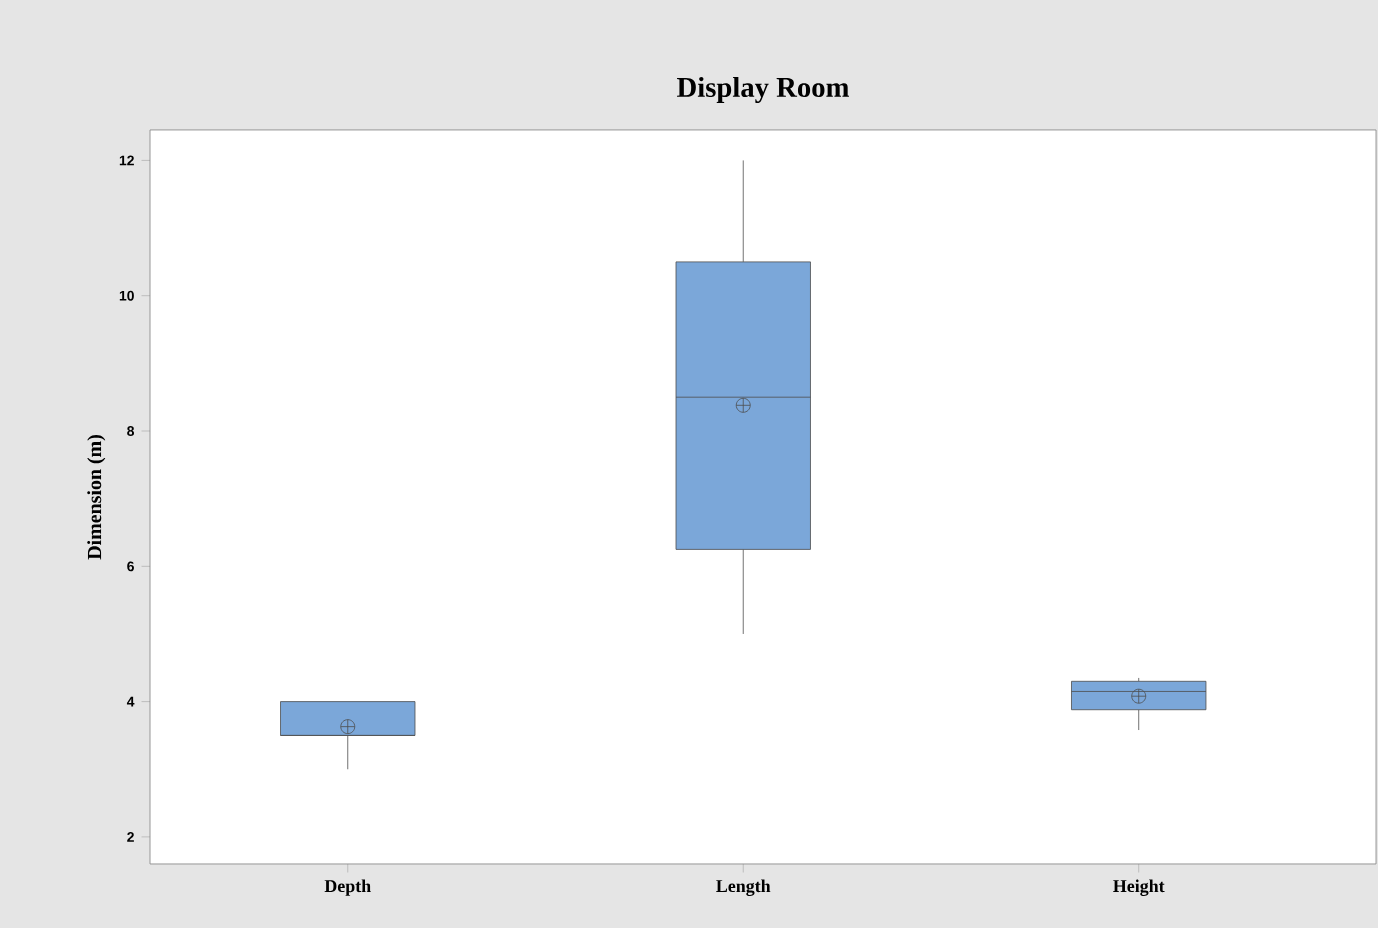 Image resolution: width=1378 pixels, height=928 pixels. I want to click on x-tick-label: Depth, so click(347, 887).